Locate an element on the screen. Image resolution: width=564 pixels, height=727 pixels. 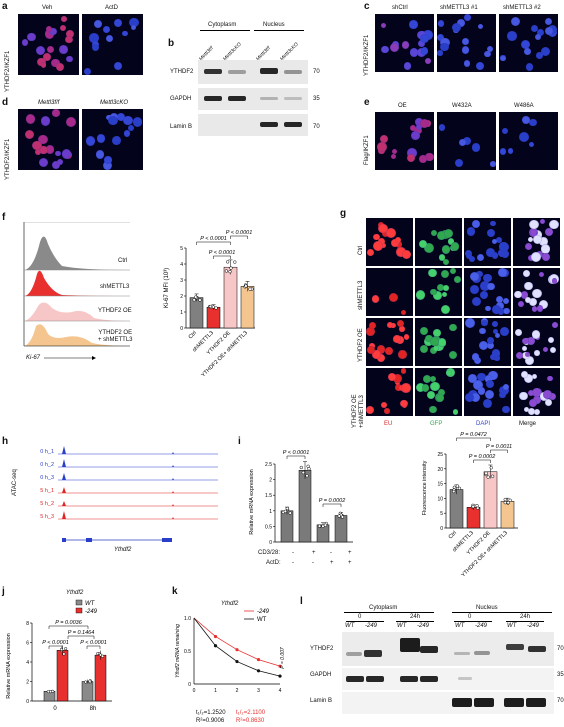
x-tick-label: 4 is located at coordinates (280, 691).